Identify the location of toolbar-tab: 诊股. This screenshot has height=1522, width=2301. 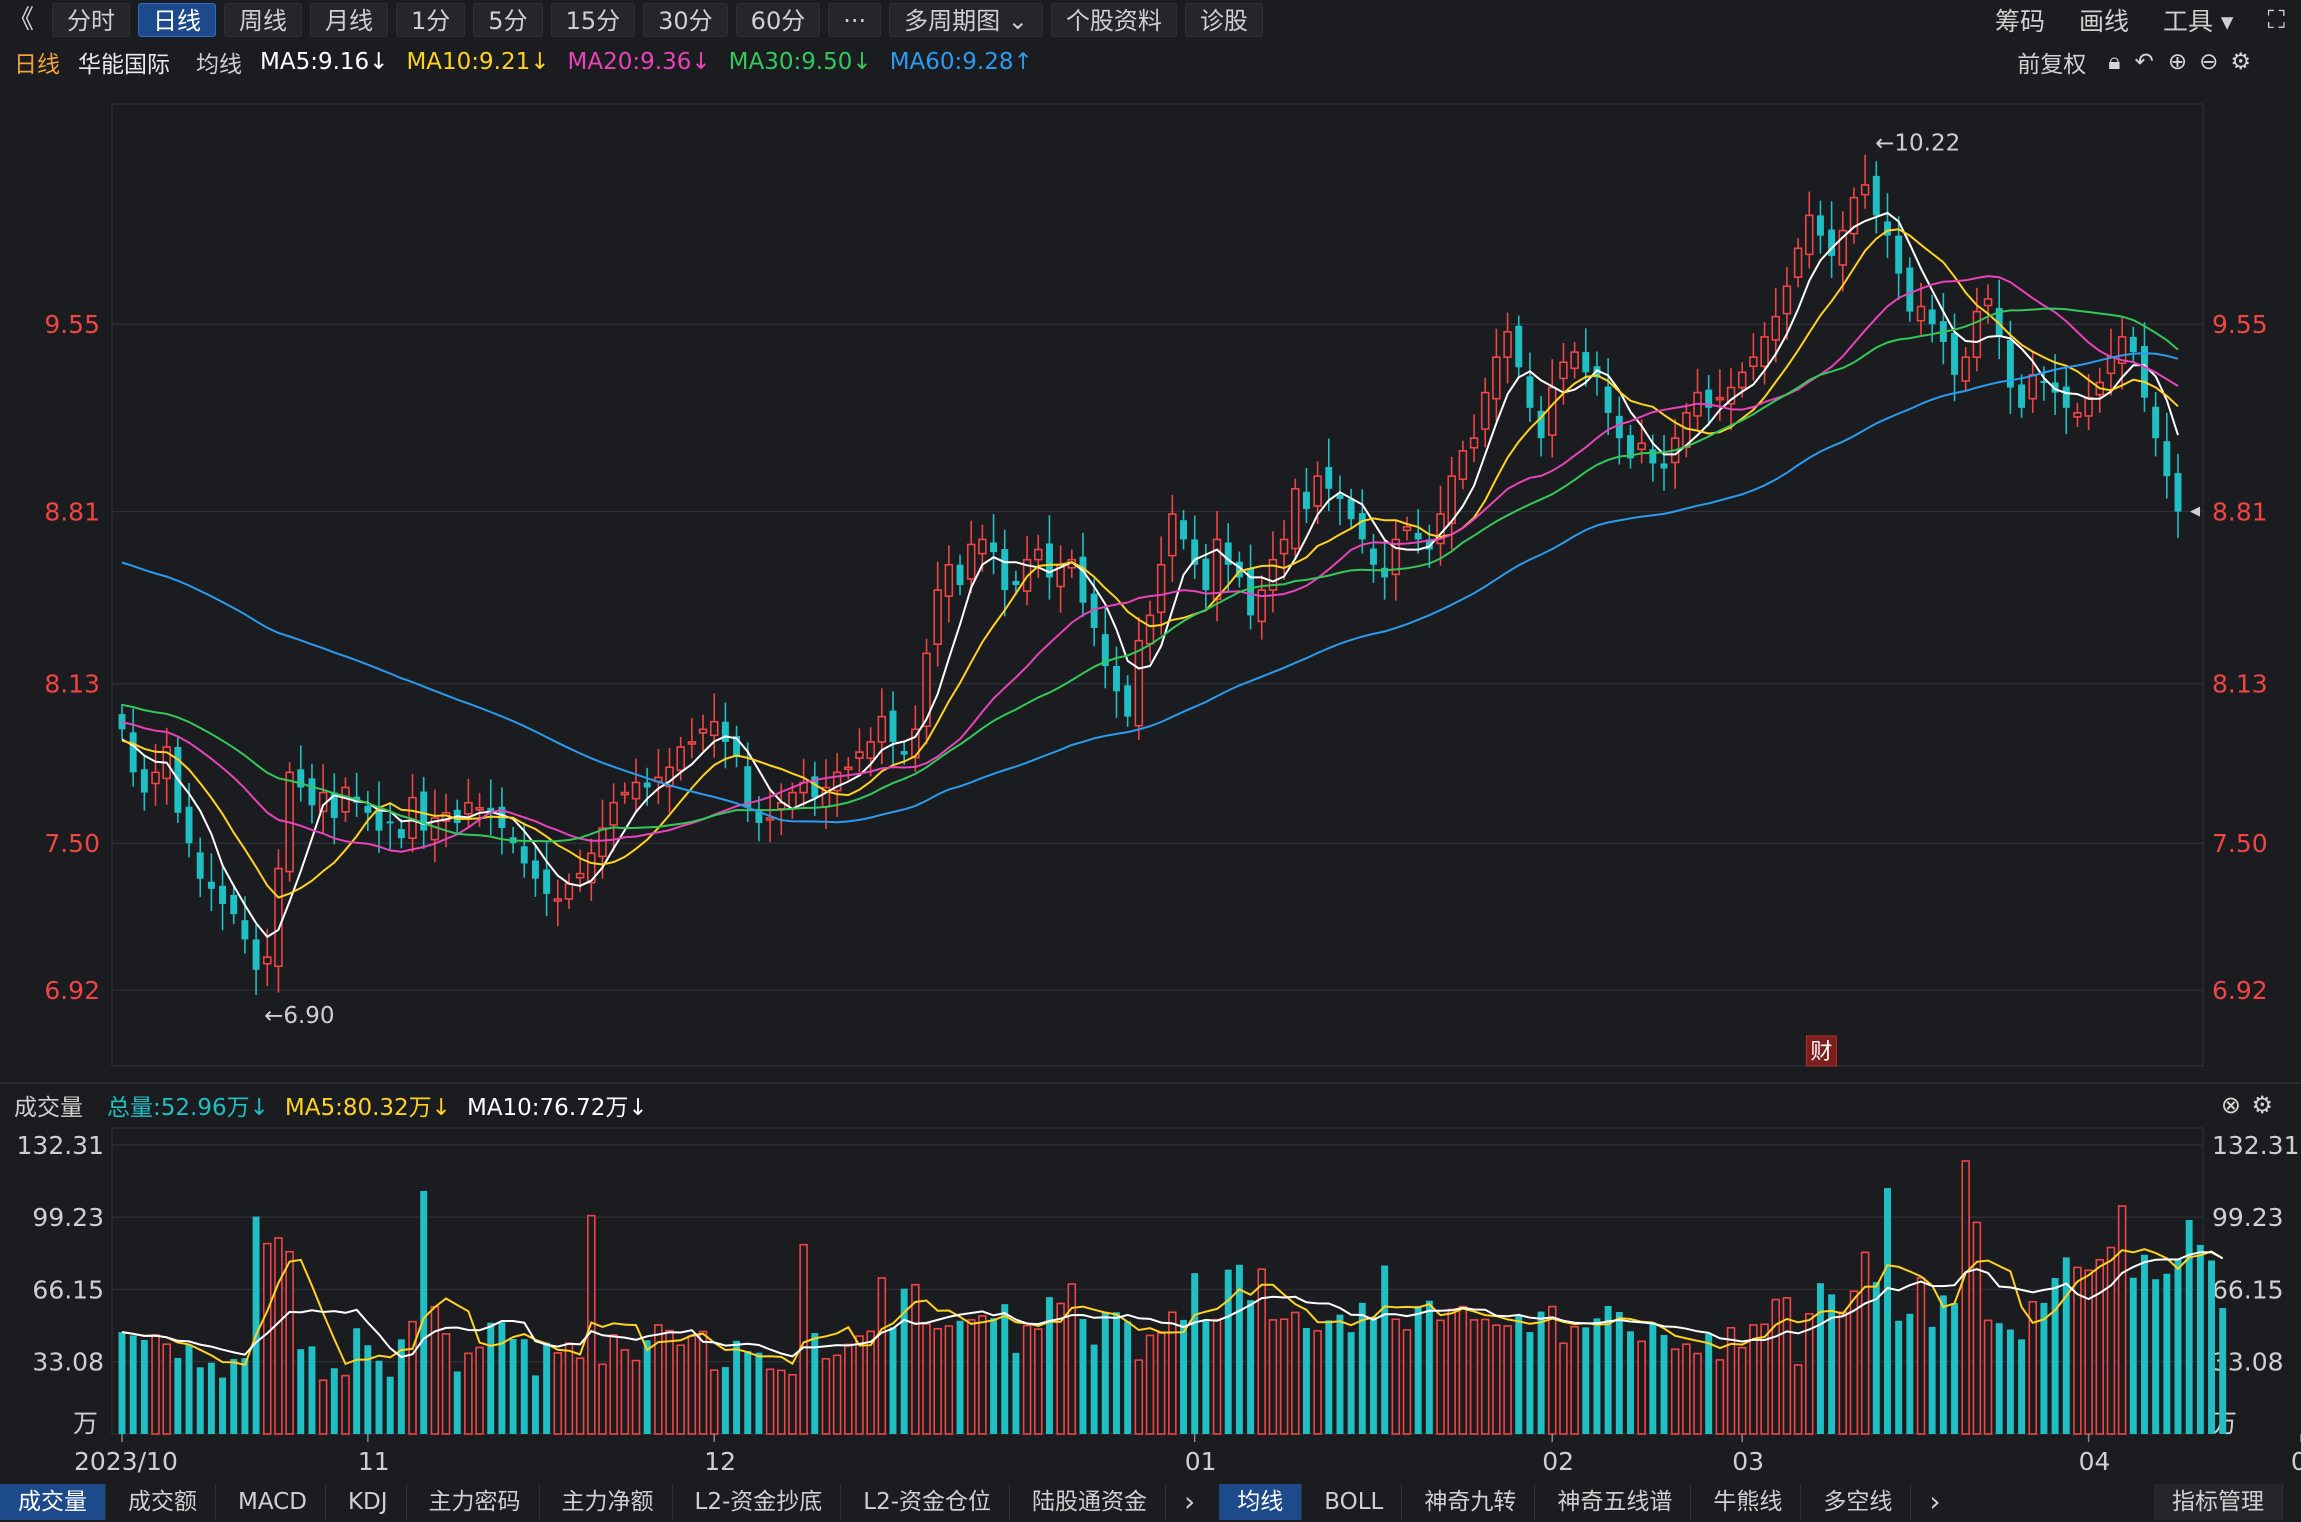
(1223, 20).